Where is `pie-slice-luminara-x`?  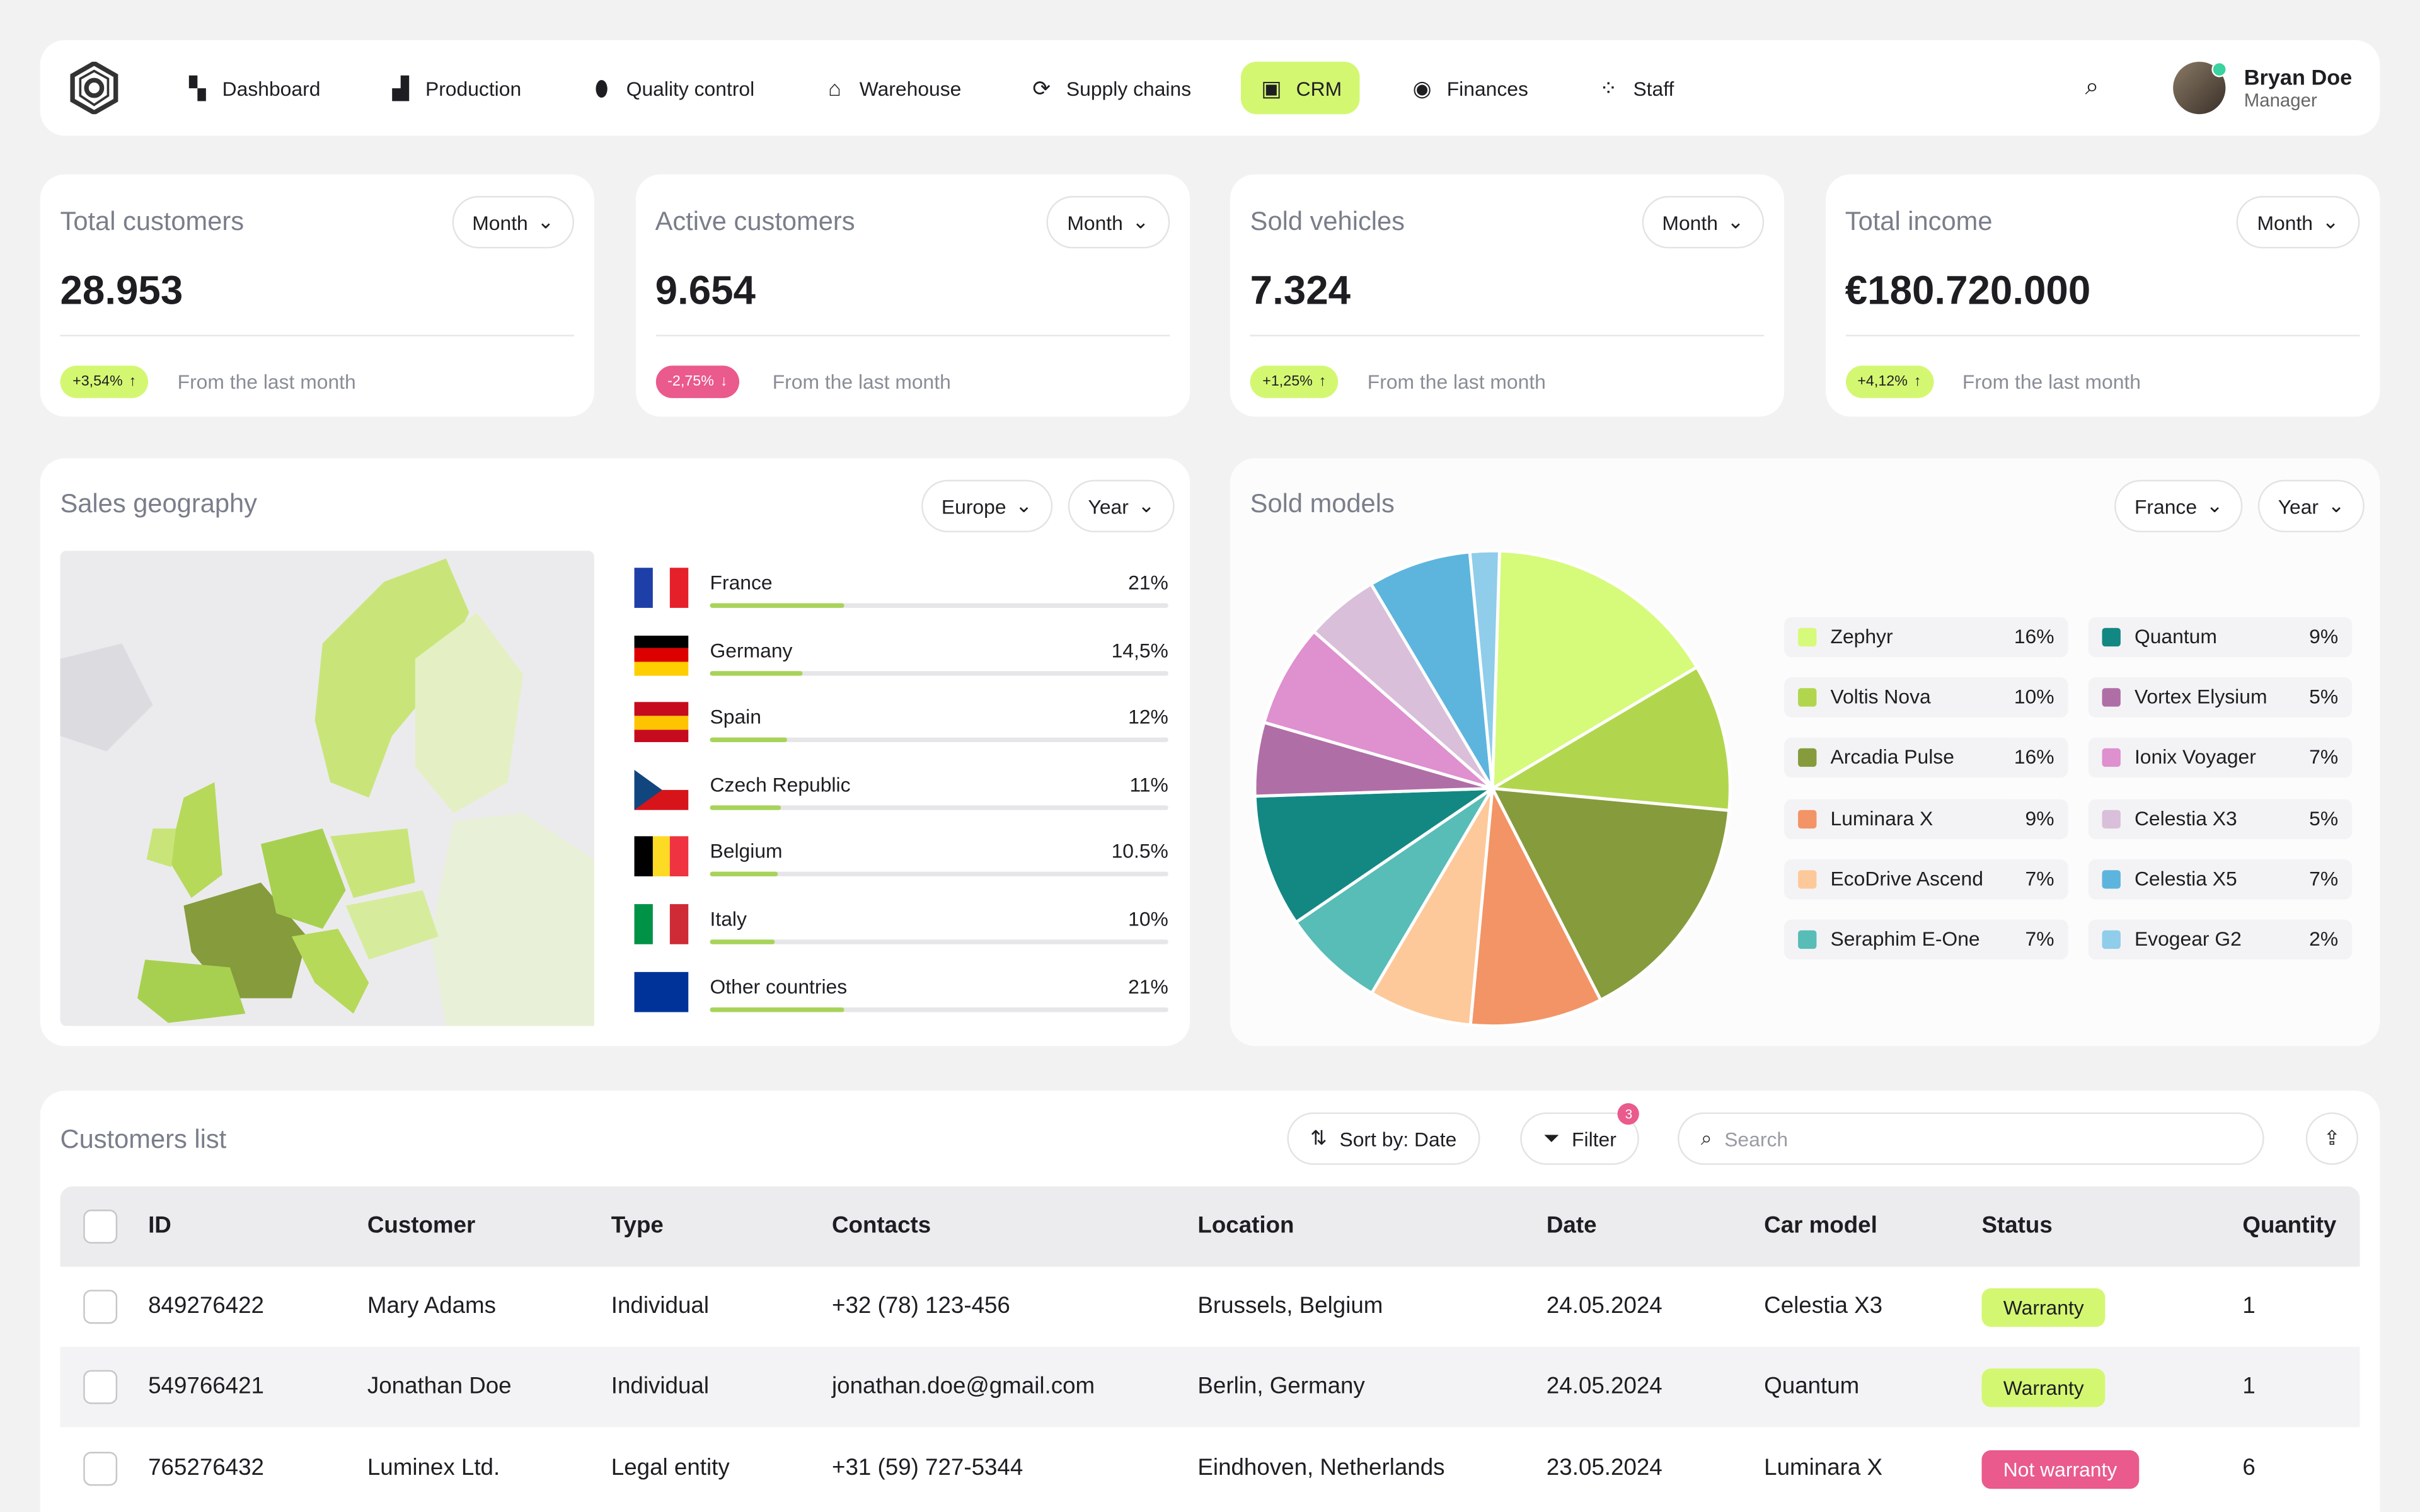
pie-slice-luminara-x is located at coordinates (1535, 905).